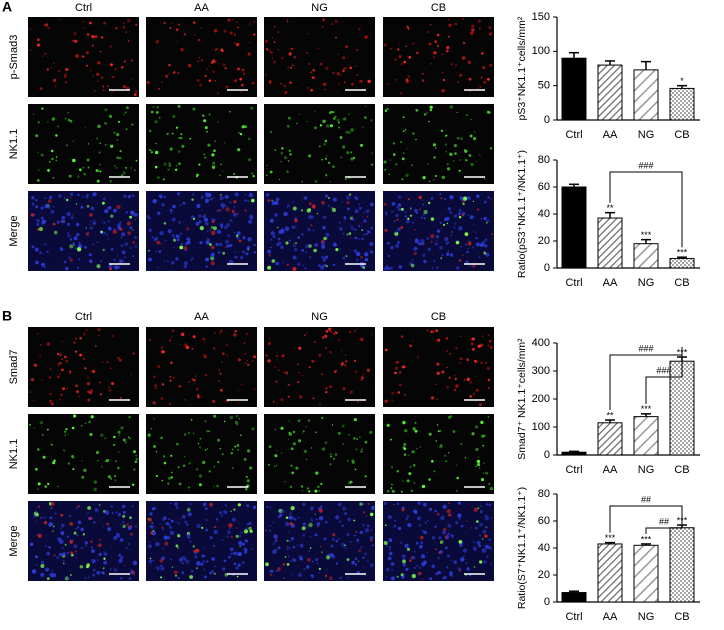  What do you see at coordinates (664, 524) in the screenshot?
I see `significance-bracket` at bounding box center [664, 524].